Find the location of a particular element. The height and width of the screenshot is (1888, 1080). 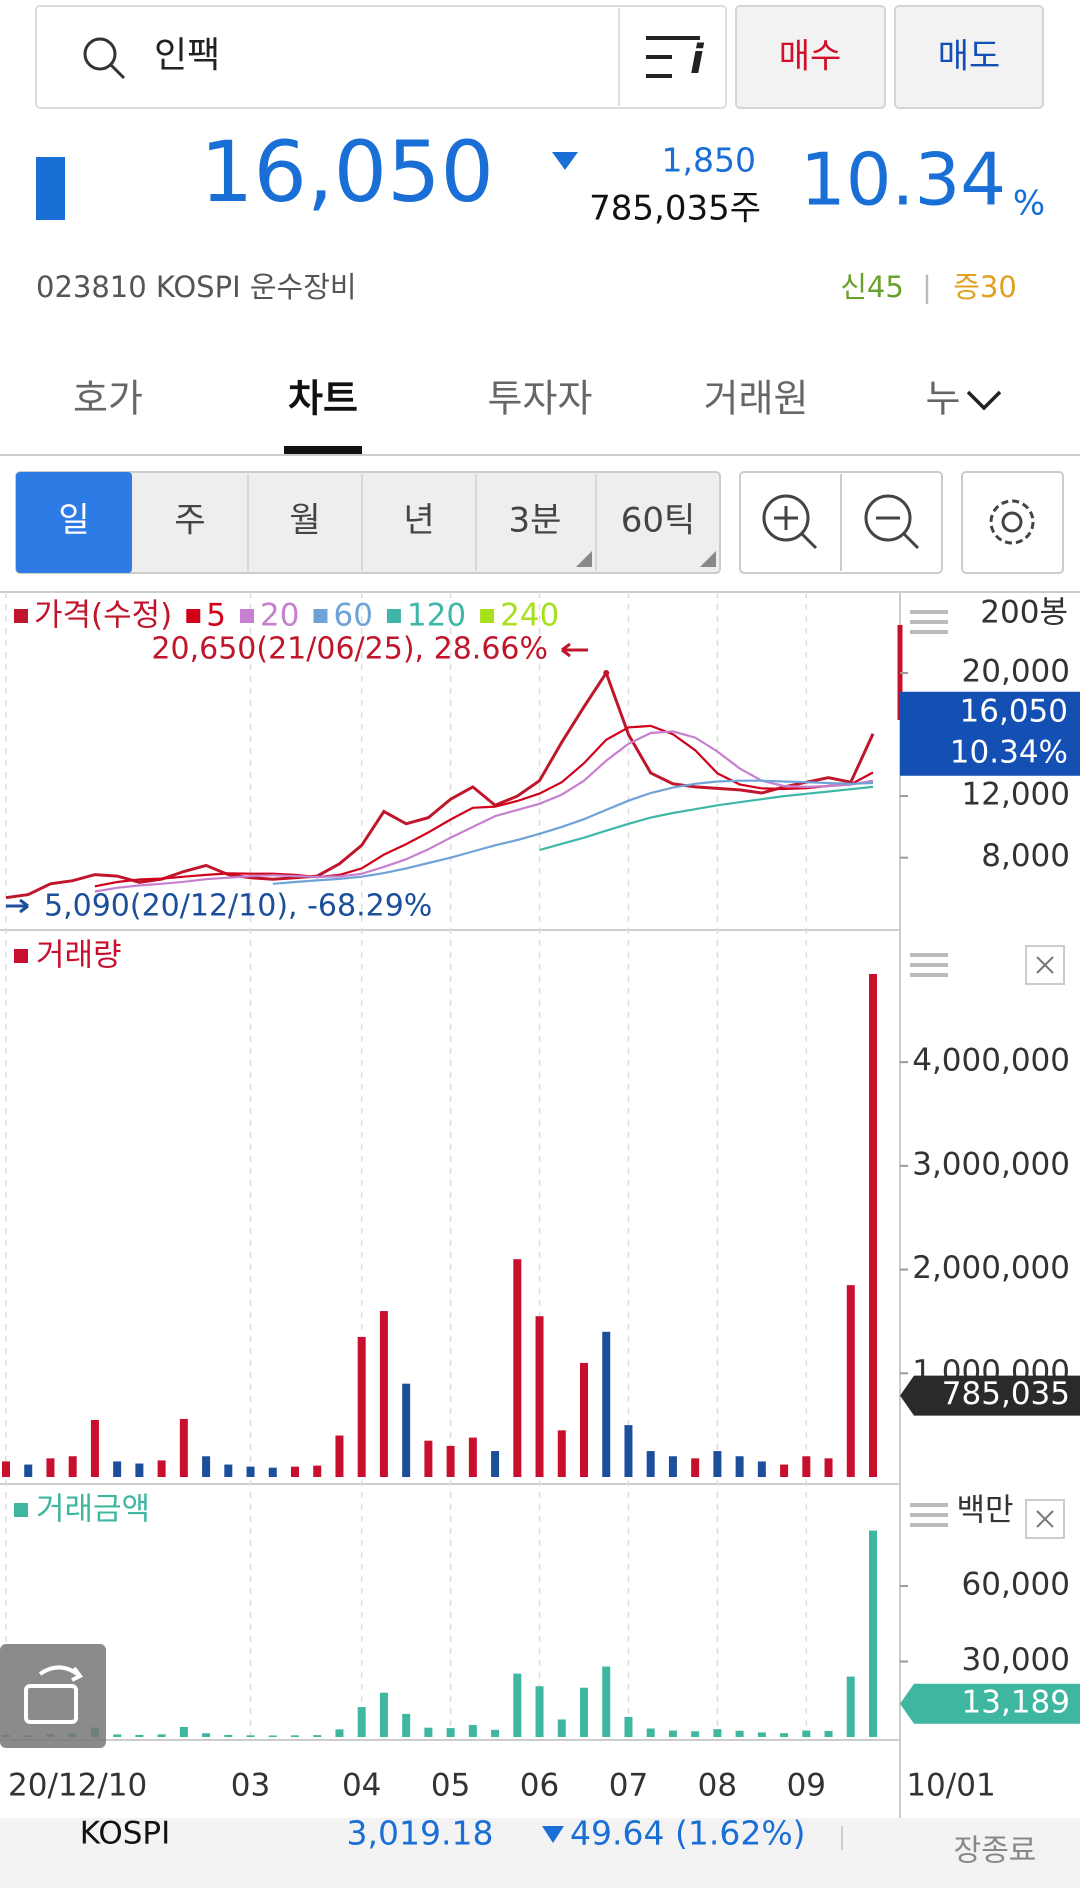

change-rate: 10.34 is located at coordinates (903, 180).